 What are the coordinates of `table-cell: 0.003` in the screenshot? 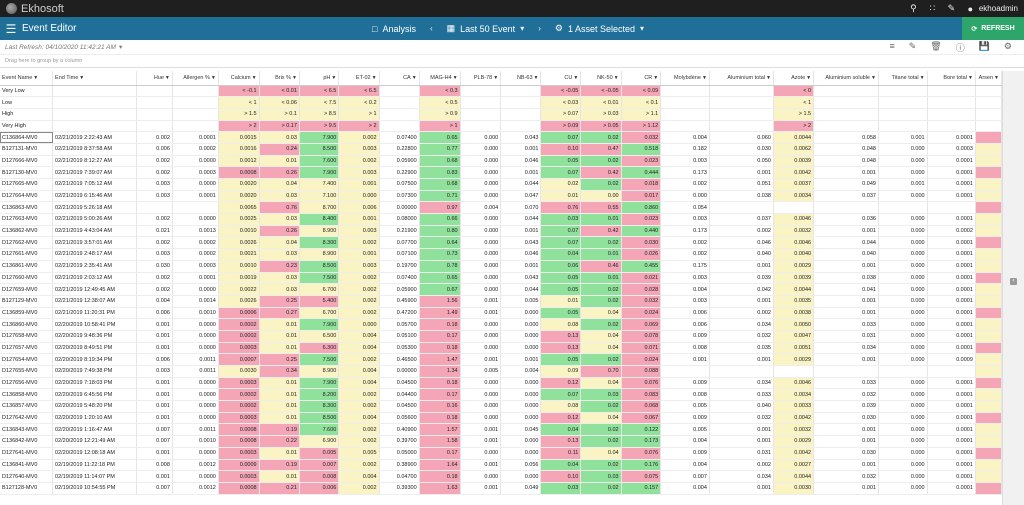 It's located at (359, 231).